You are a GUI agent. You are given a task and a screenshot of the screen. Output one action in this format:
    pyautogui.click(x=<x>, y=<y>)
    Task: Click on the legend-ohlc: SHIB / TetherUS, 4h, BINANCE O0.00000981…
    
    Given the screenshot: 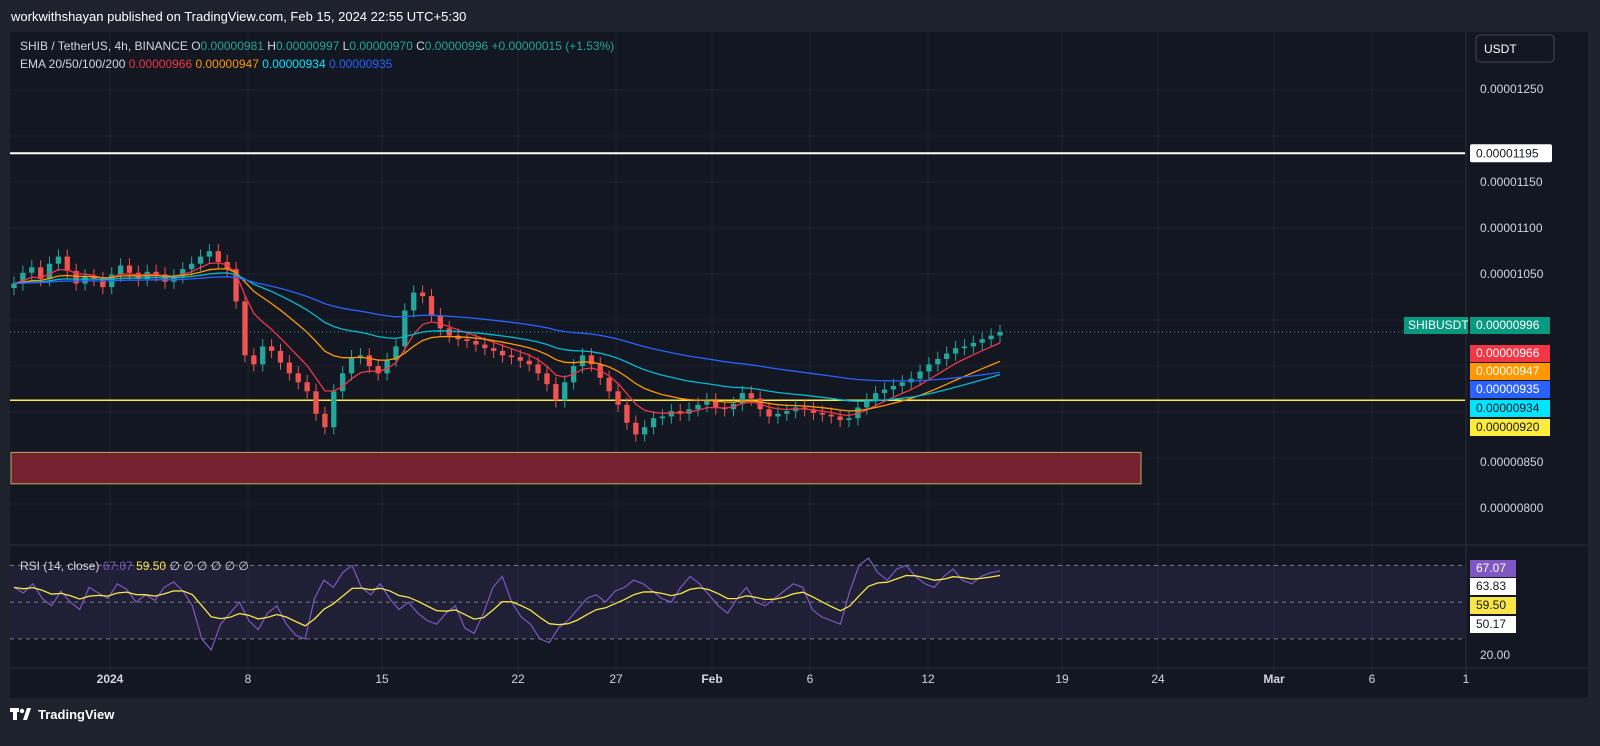 What is the action you would take?
    pyautogui.click(x=317, y=46)
    